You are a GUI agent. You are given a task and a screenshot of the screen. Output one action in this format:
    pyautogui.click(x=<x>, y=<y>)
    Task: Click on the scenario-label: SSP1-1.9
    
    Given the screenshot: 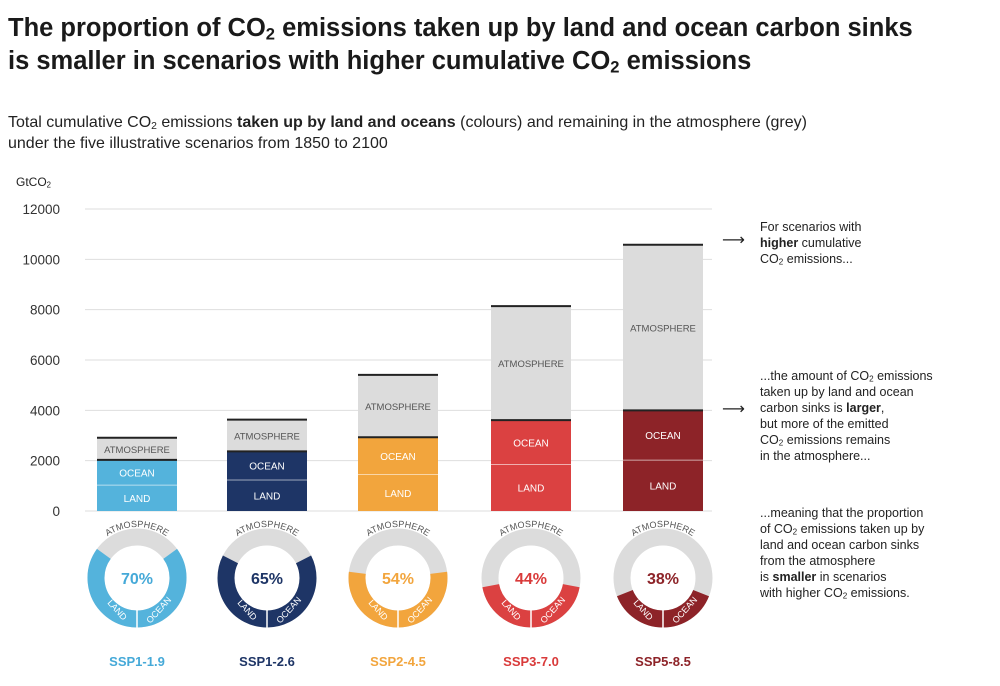 What is the action you would take?
    pyautogui.click(x=137, y=661)
    